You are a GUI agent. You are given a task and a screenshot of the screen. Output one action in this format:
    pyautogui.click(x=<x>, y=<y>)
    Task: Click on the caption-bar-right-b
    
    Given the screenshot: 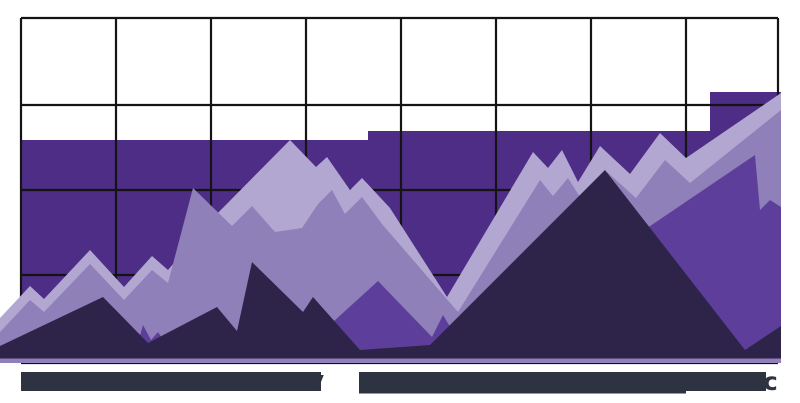 What is the action you would take?
    pyautogui.click(x=726, y=381)
    